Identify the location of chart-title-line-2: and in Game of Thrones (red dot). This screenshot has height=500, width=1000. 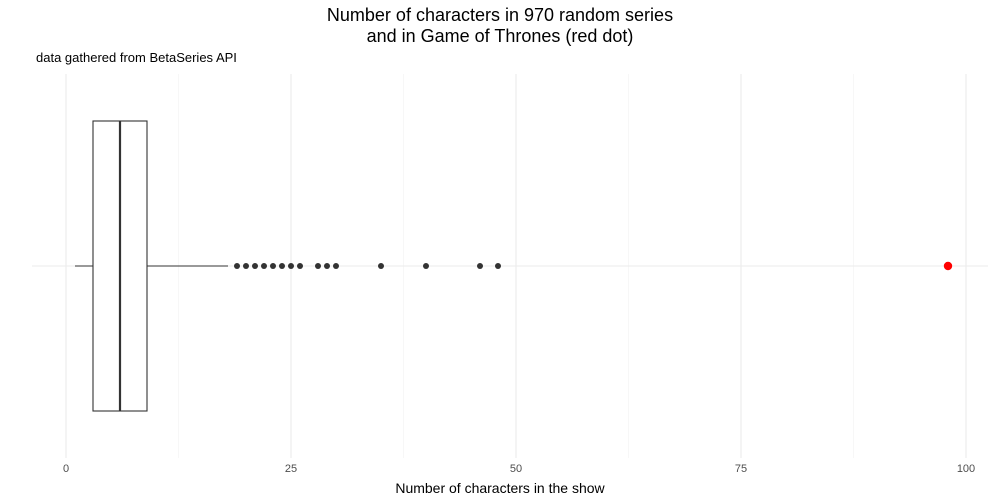
(500, 36).